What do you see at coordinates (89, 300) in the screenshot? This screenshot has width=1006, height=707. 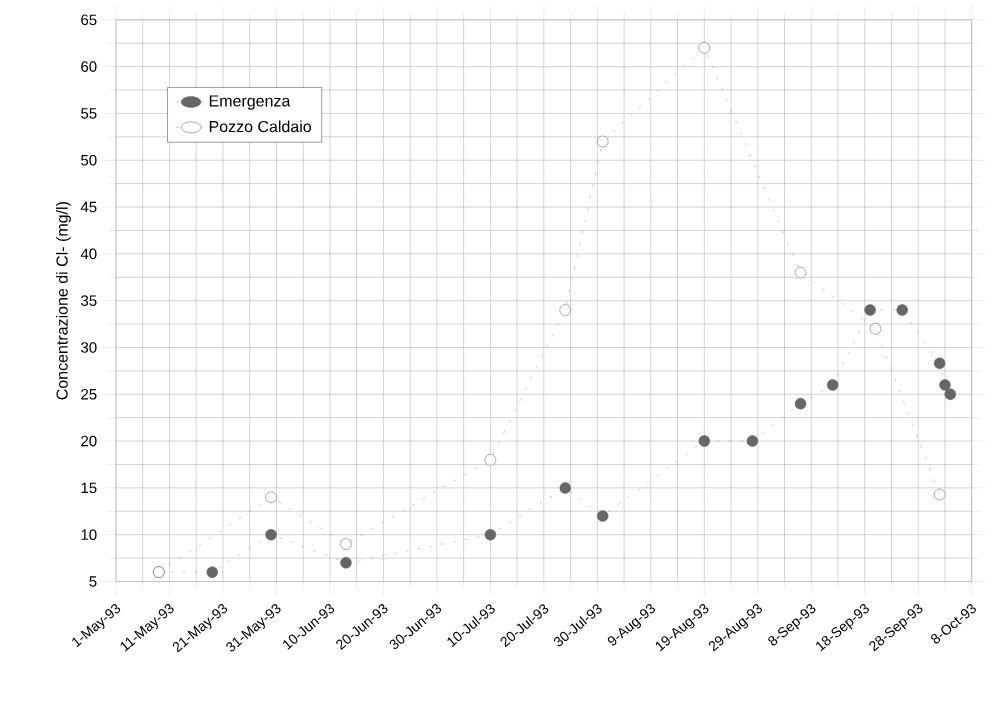 I see `y-tick-label: 35` at bounding box center [89, 300].